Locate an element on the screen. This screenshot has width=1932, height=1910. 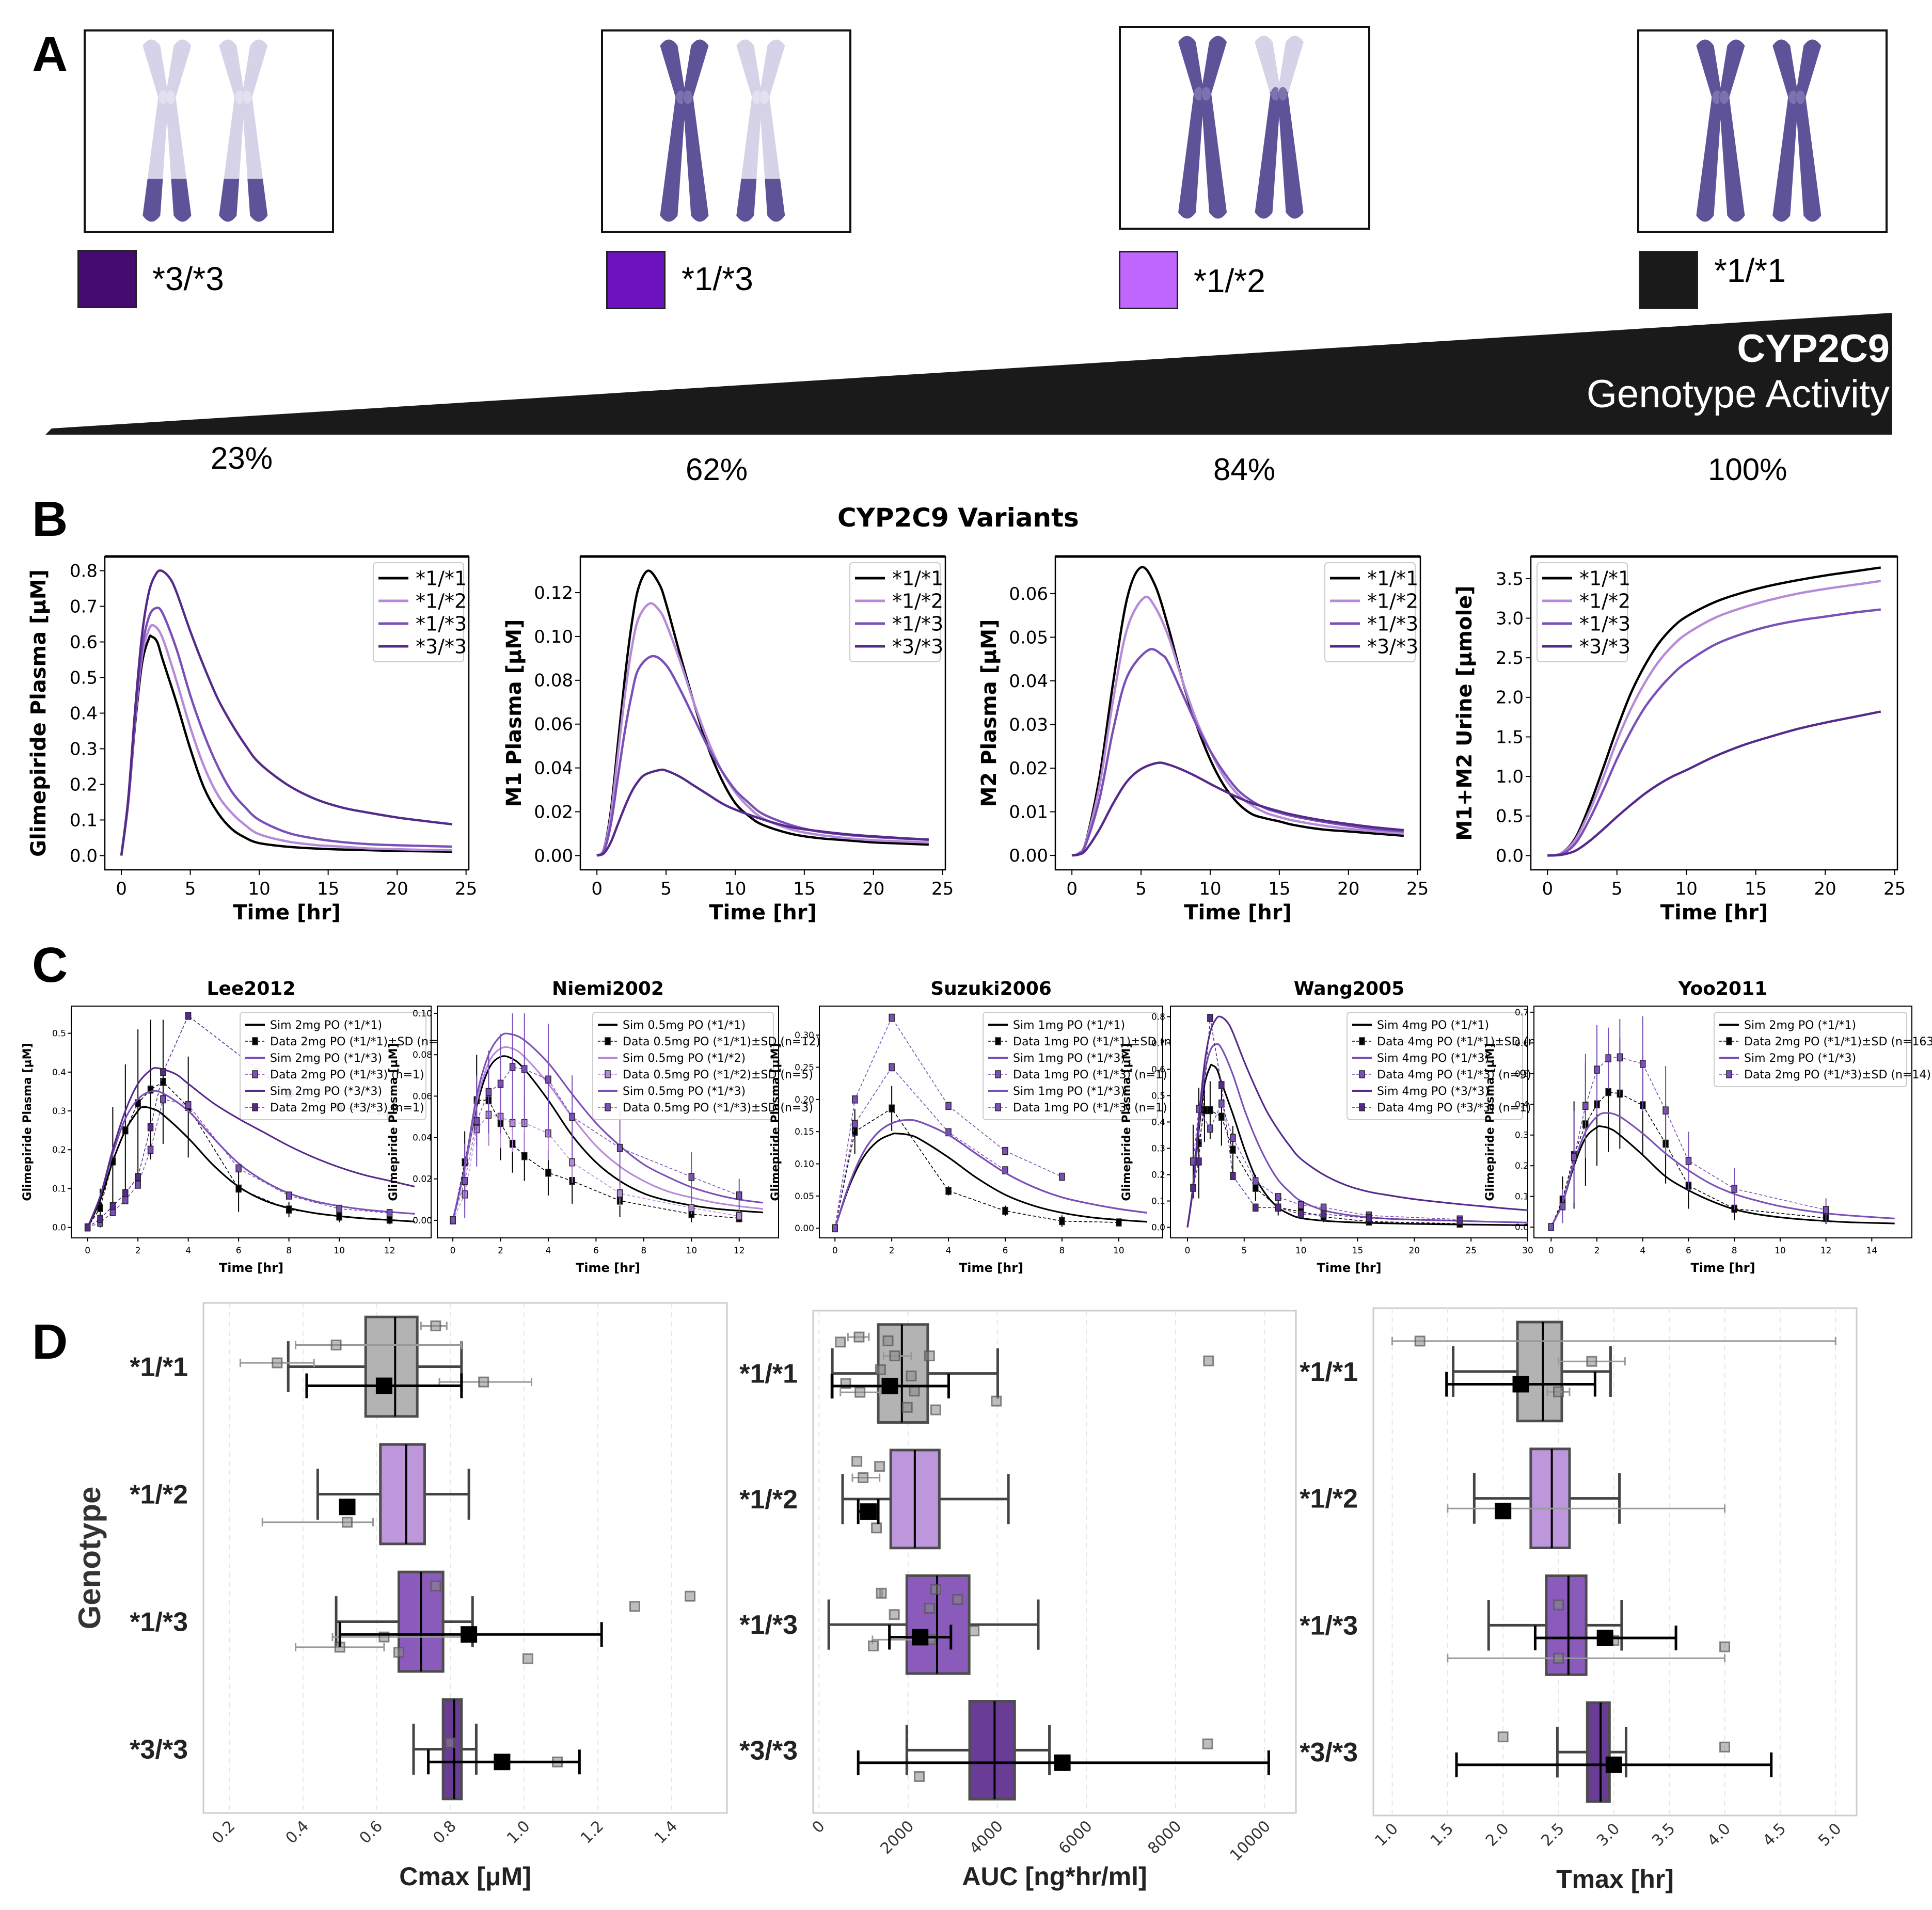
x-tick-label: 8 is located at coordinates (289, 1251).